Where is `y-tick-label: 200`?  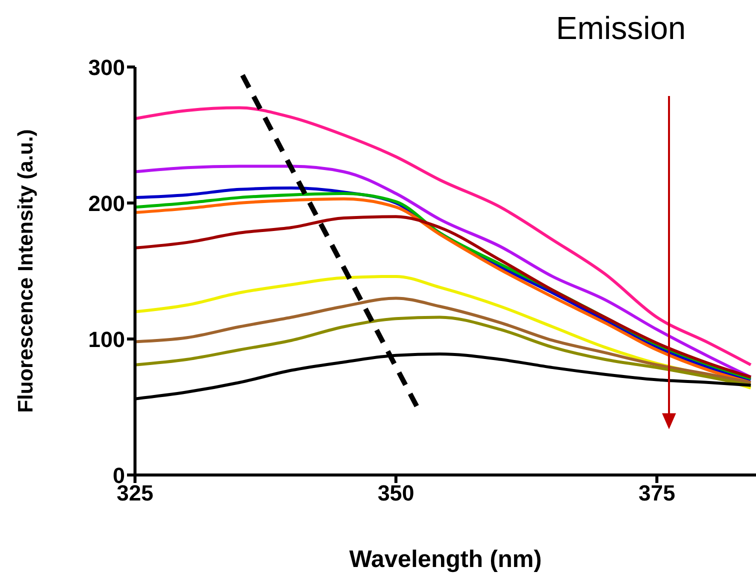 y-tick-label: 200 is located at coordinates (106, 203).